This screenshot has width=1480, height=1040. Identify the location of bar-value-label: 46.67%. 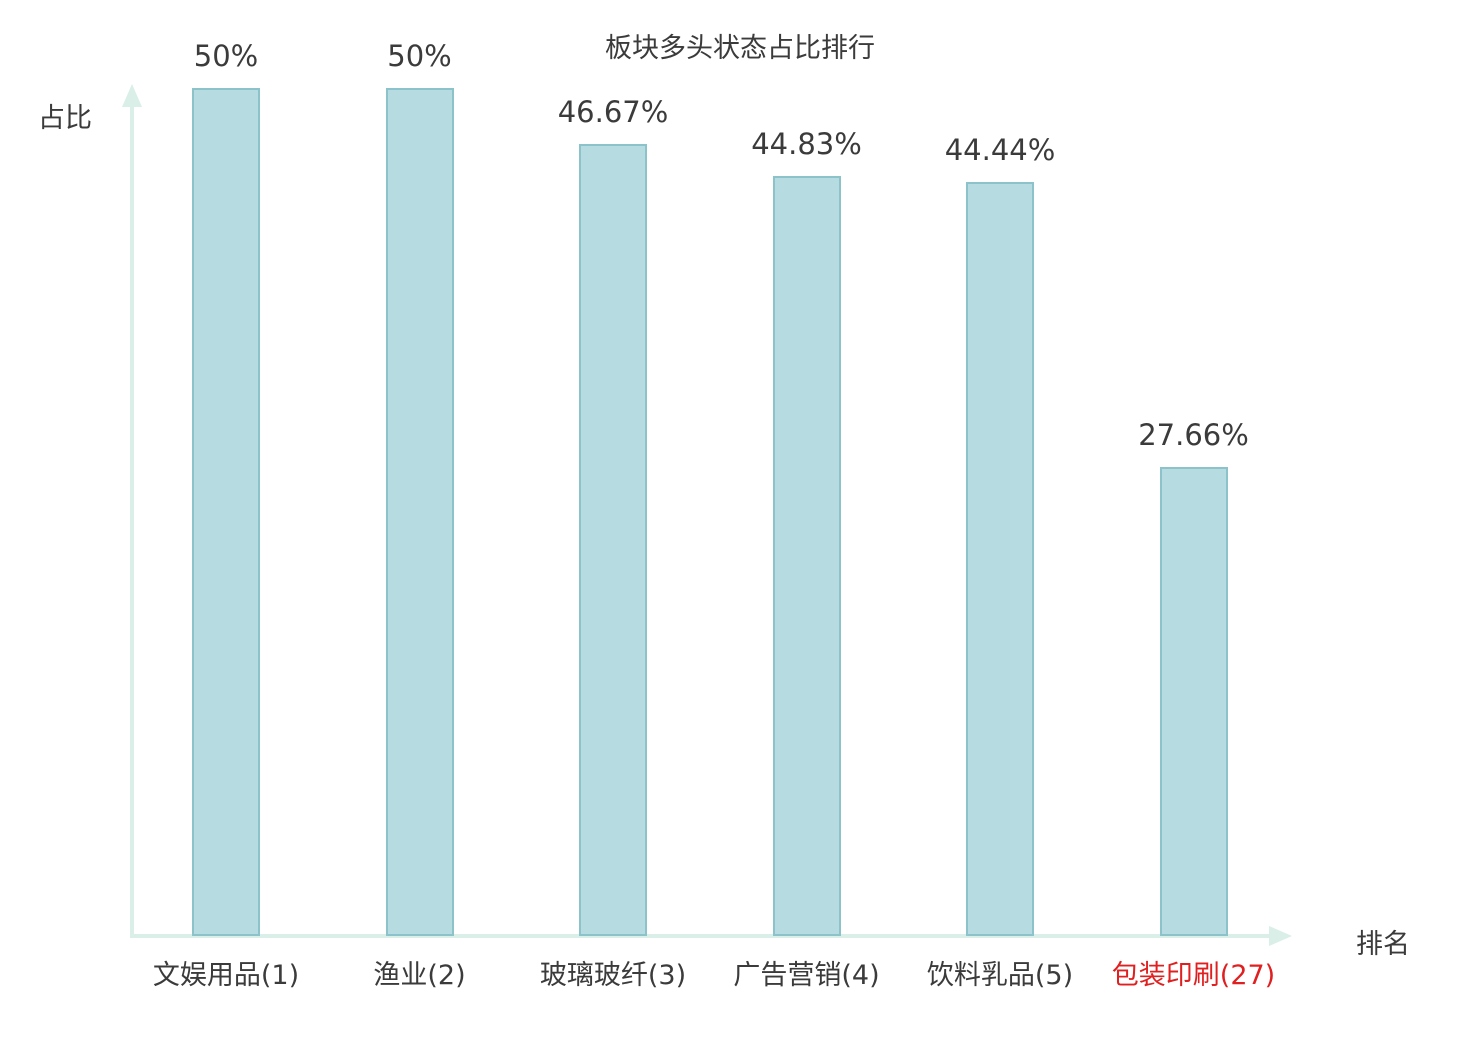
(613, 112).